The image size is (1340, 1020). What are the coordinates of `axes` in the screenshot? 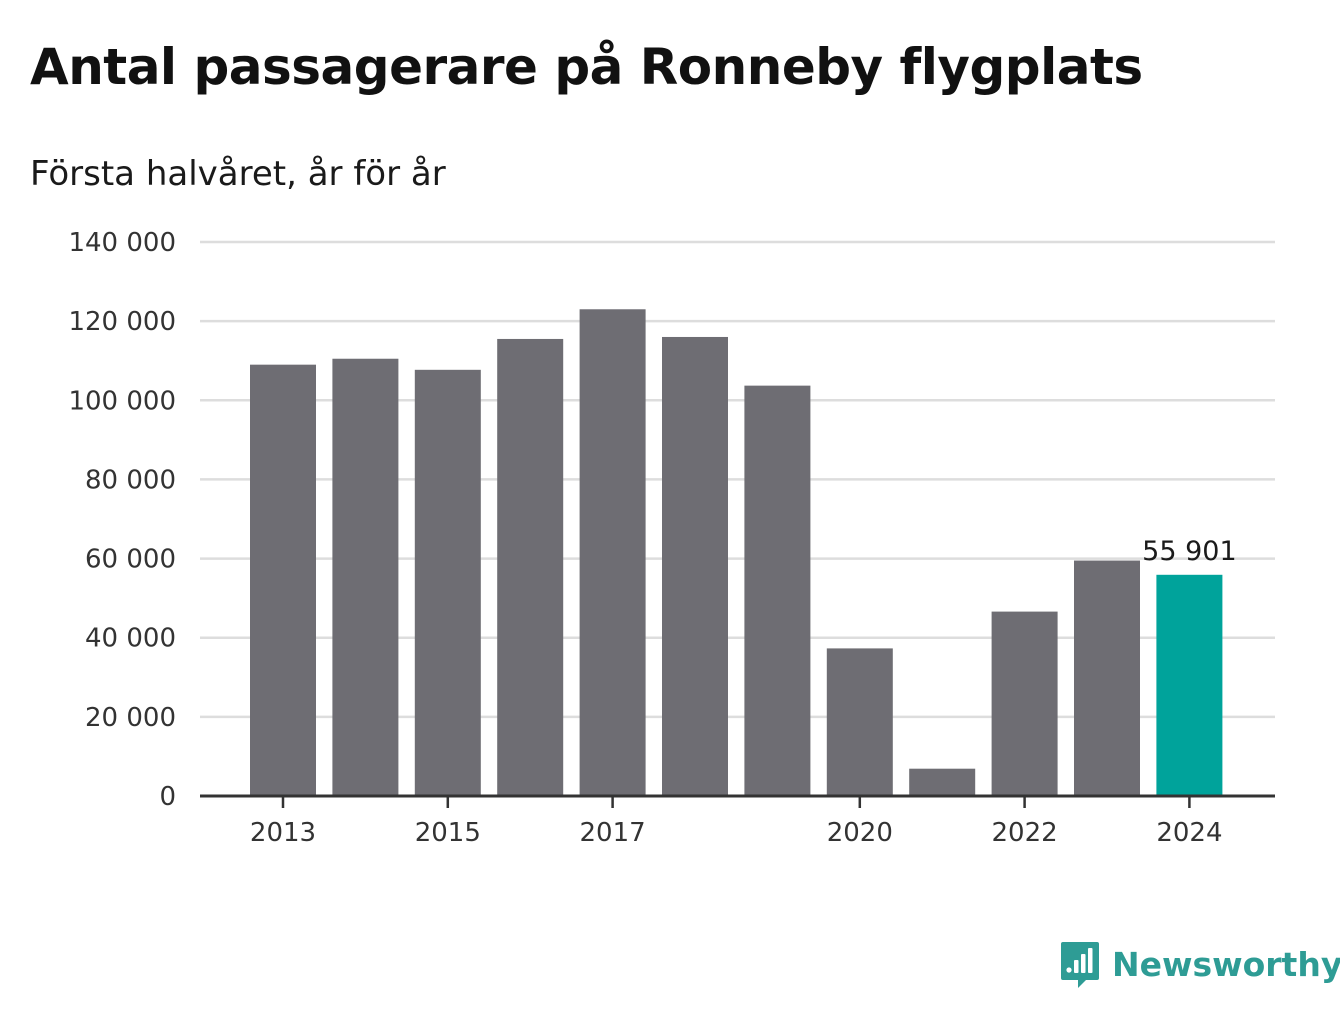 It's located at (737, 801).